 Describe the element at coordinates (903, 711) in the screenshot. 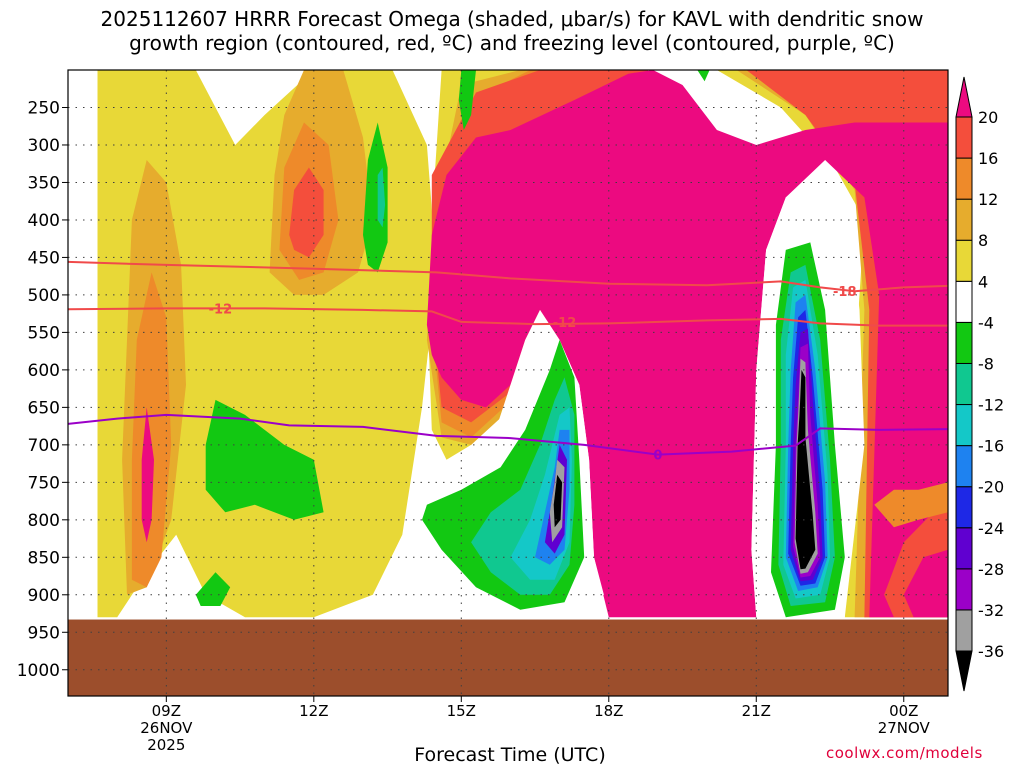

I see `x-tick-label-00Z: 00Z` at that location.